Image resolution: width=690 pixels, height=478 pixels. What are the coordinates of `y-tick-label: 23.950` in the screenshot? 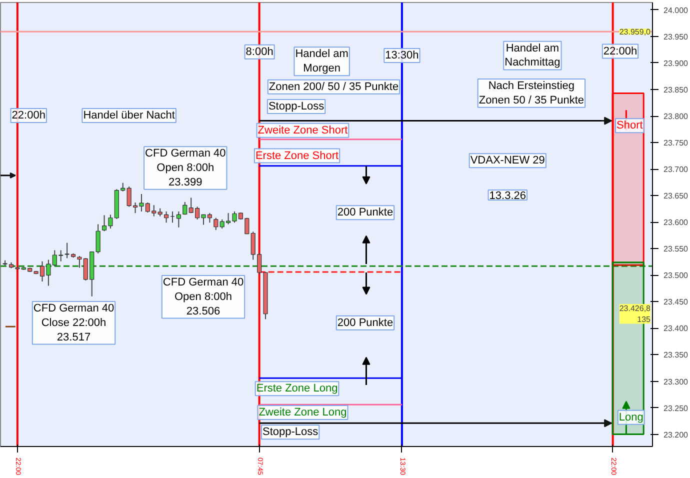 It's located at (676, 37).